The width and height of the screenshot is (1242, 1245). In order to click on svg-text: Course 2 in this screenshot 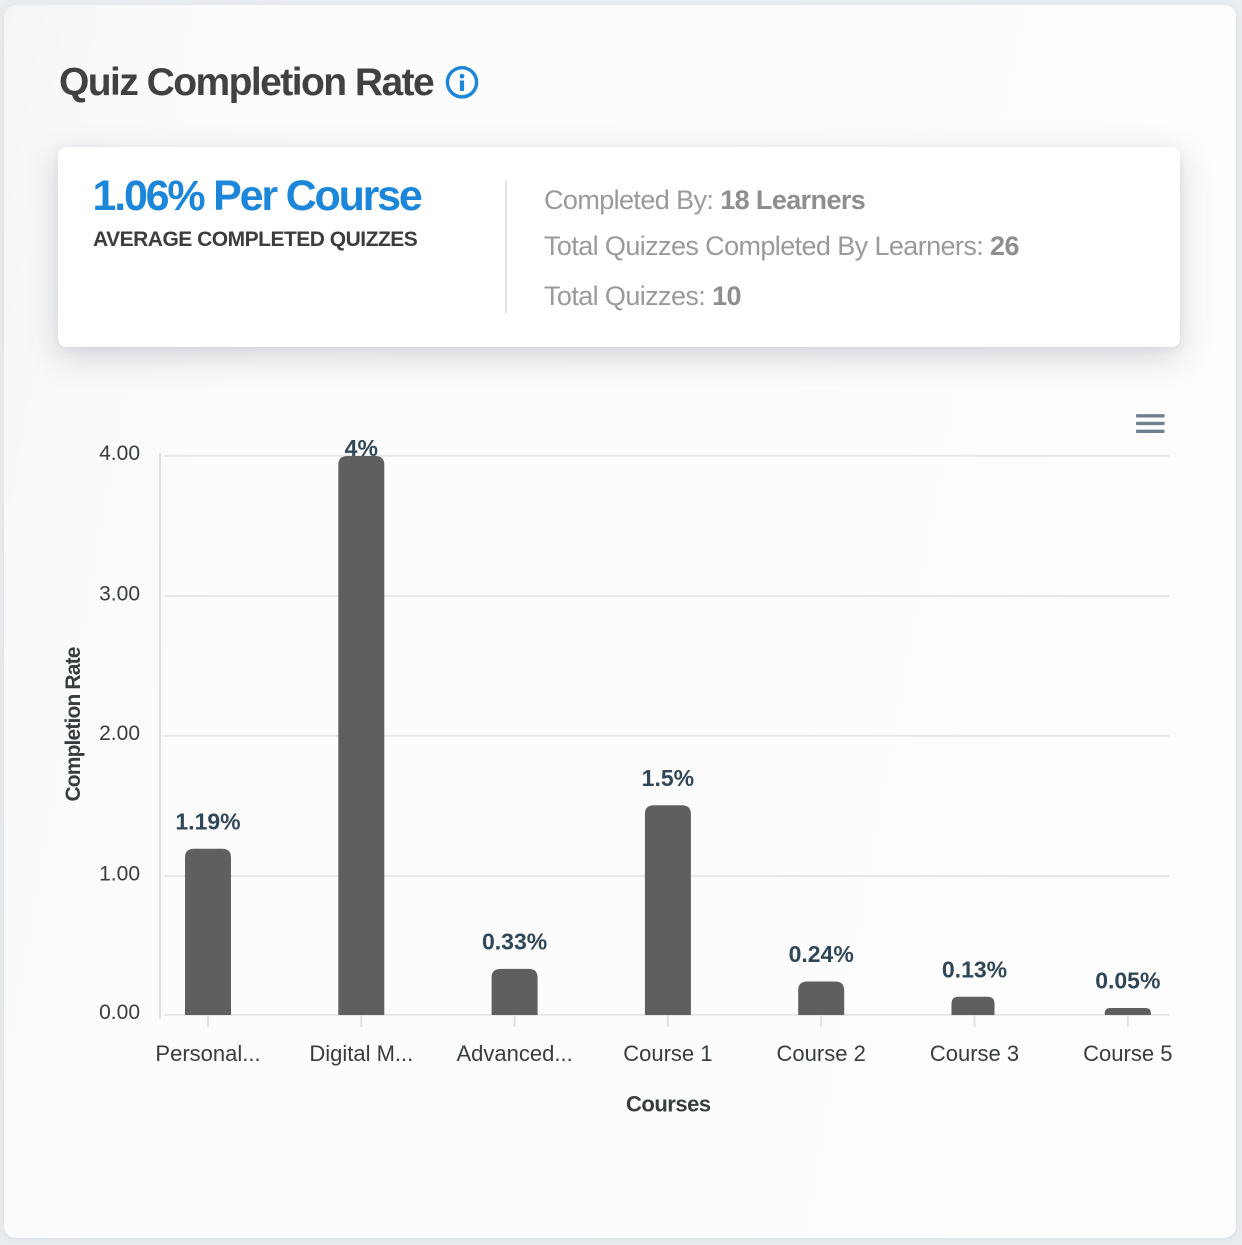, I will do `click(821, 1053)`.